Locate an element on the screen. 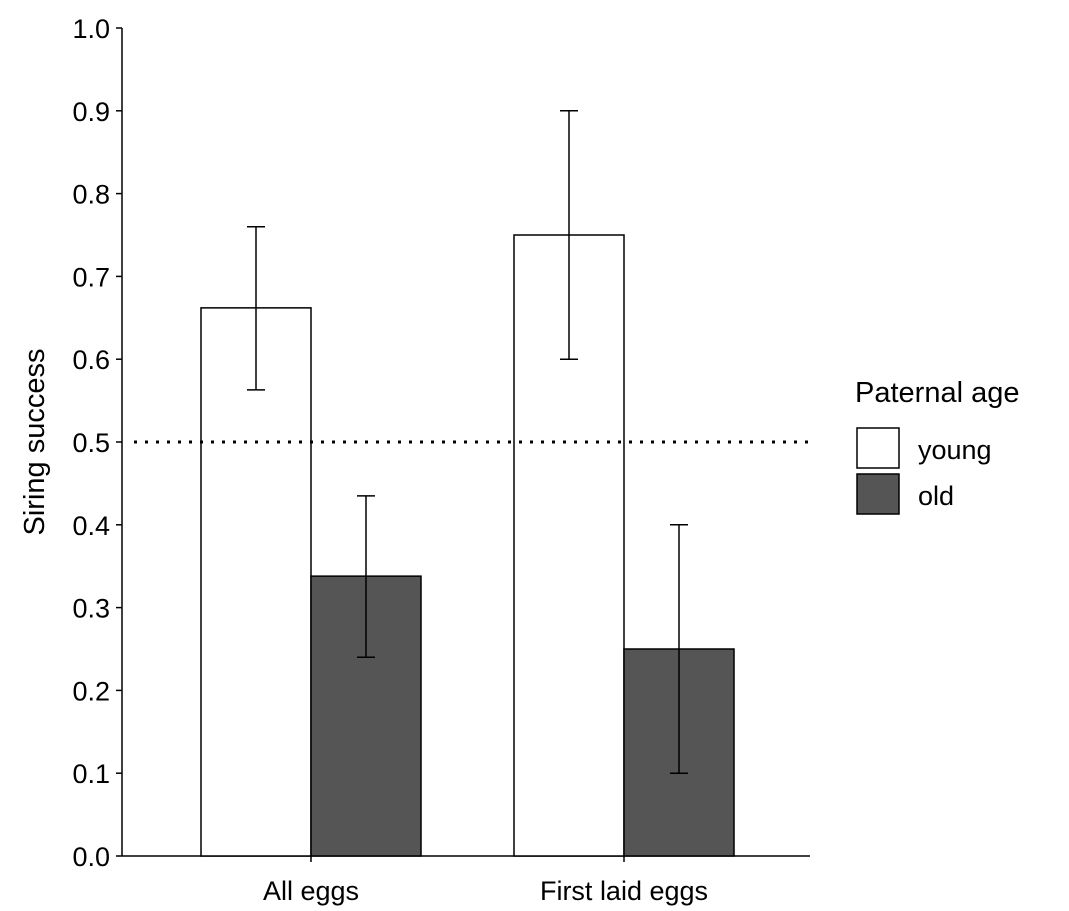 The image size is (1069, 911). y-tick-label: 0.1 is located at coordinates (91, 774).